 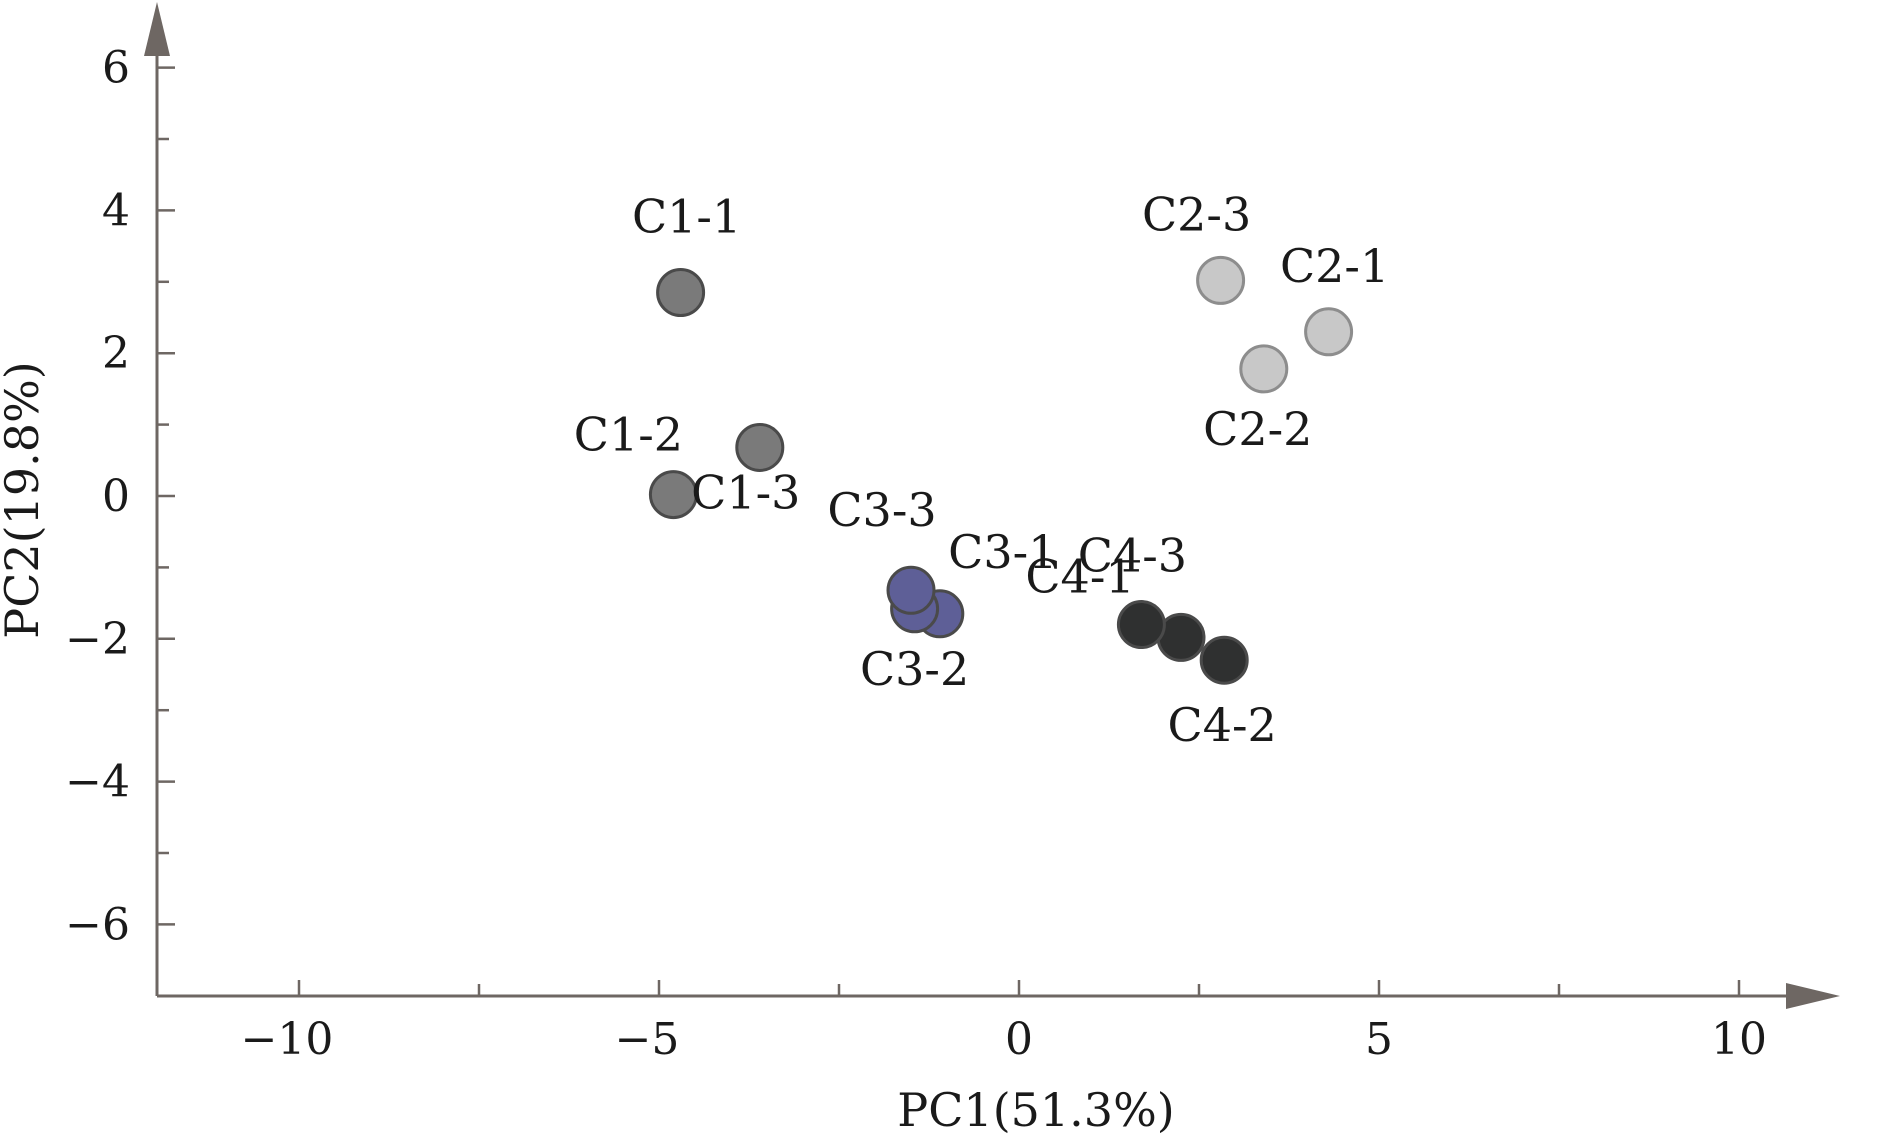 What do you see at coordinates (1079, 576) in the screenshot?
I see `point-label-c4-1: C4-1` at bounding box center [1079, 576].